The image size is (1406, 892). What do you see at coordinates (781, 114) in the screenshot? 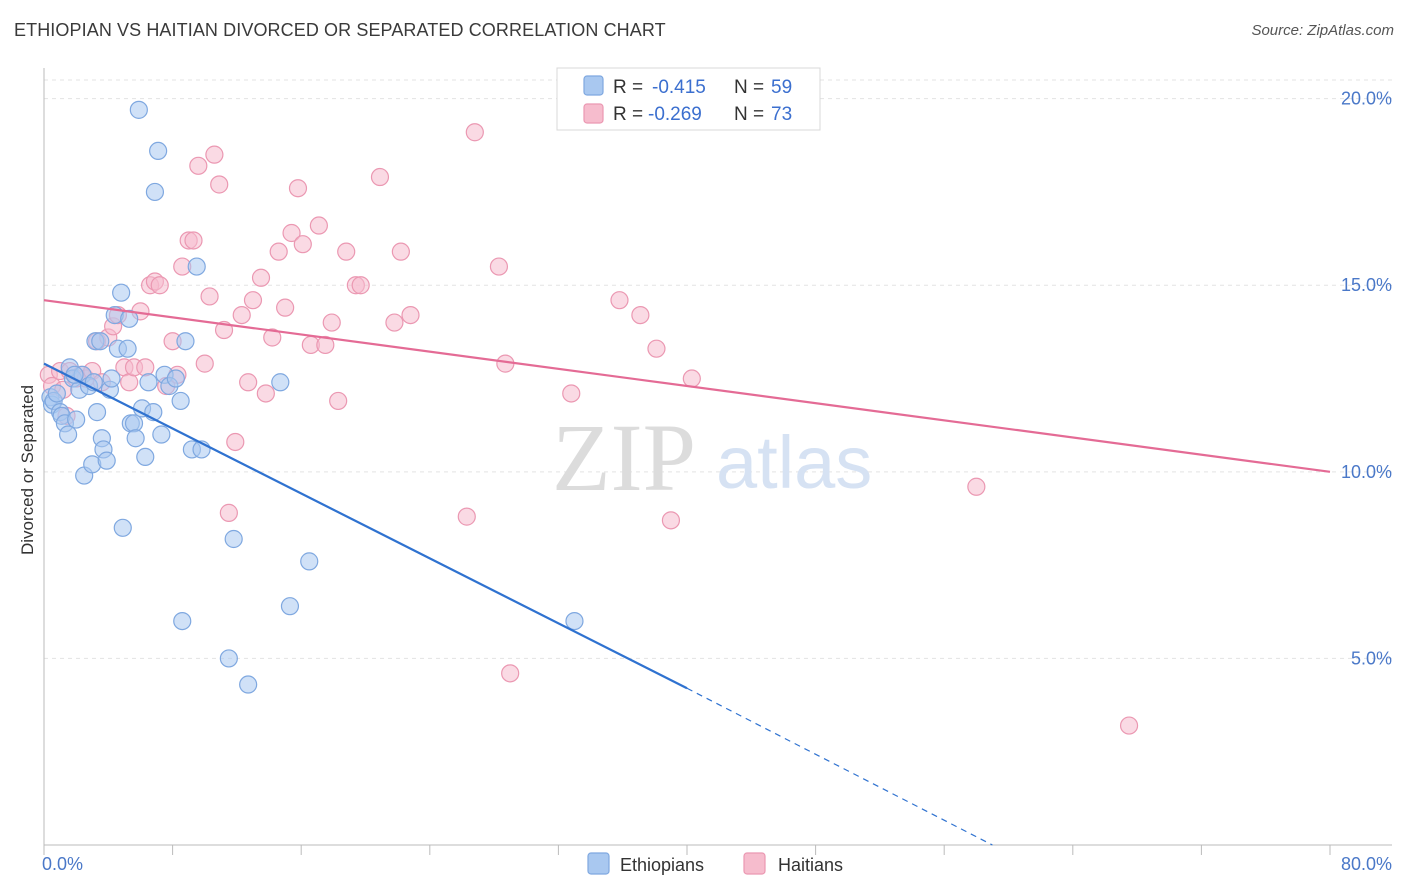
I see `legend-n-value-haitians: 73` at bounding box center [781, 114].